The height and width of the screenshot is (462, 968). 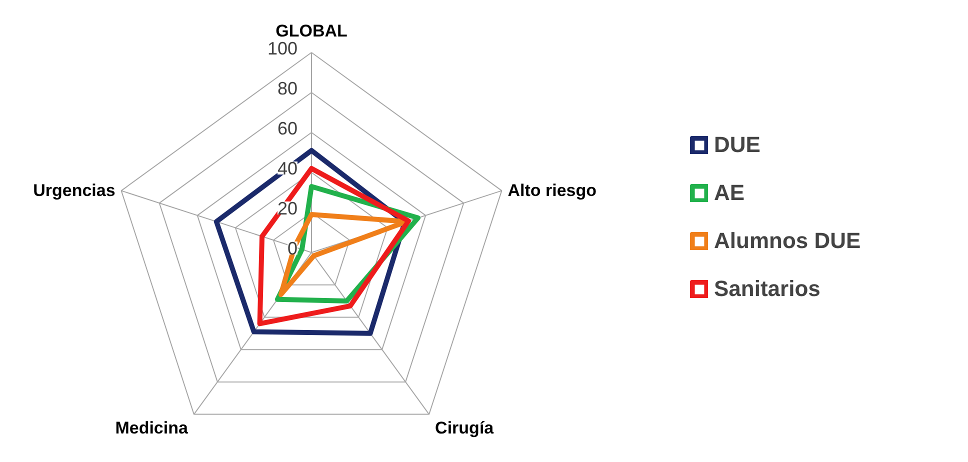 I want to click on spoke-label: Urgencias, so click(x=74, y=190).